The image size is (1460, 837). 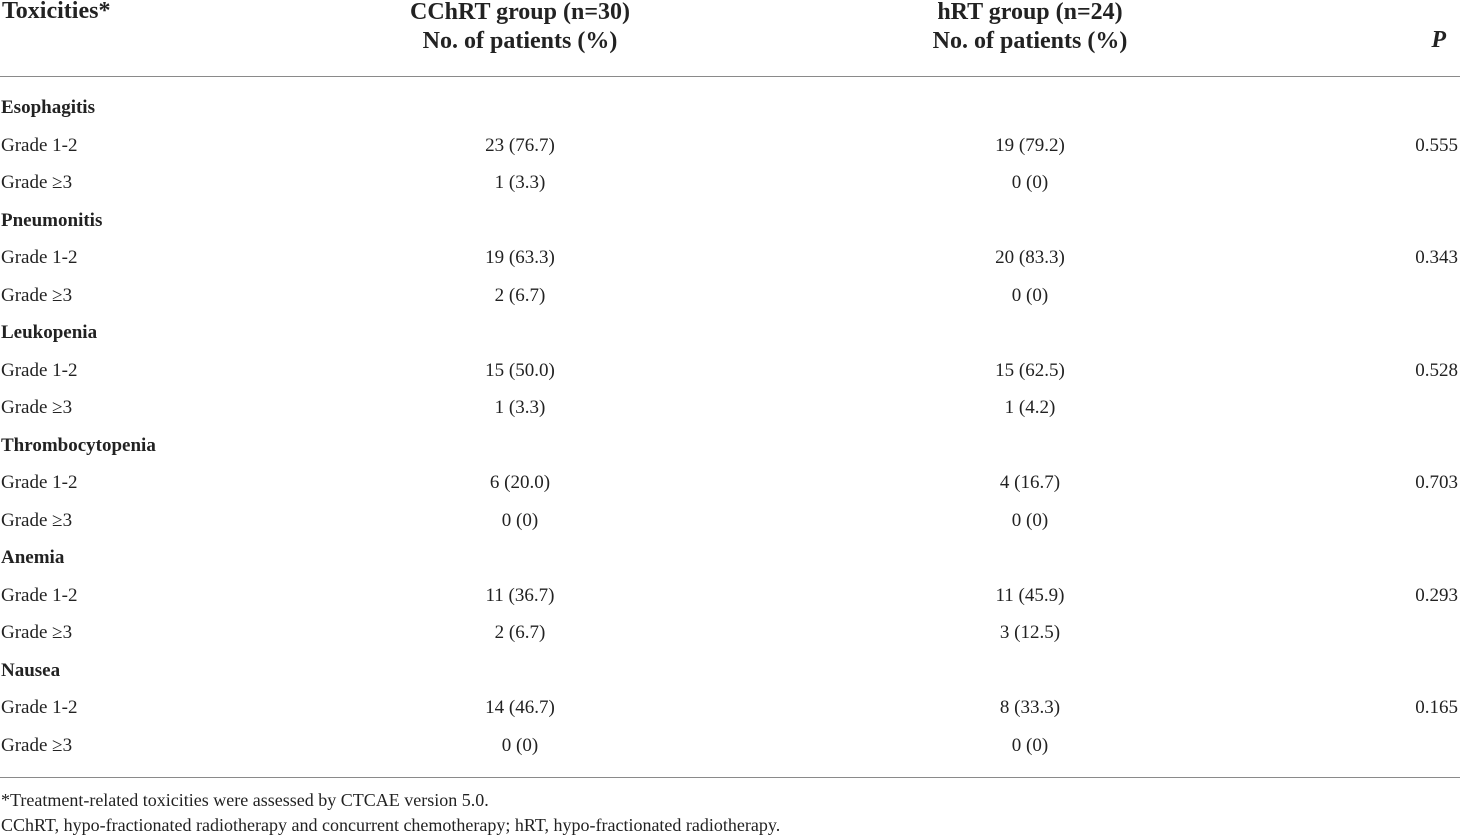 I want to click on section-row: Anemia, so click(x=730, y=558).